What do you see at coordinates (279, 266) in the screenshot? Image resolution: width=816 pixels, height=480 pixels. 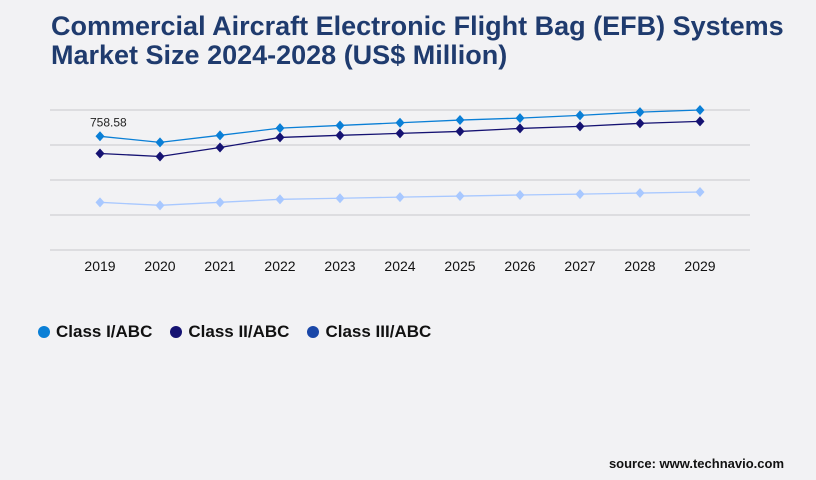 I see `x-tick-label: 2022` at bounding box center [279, 266].